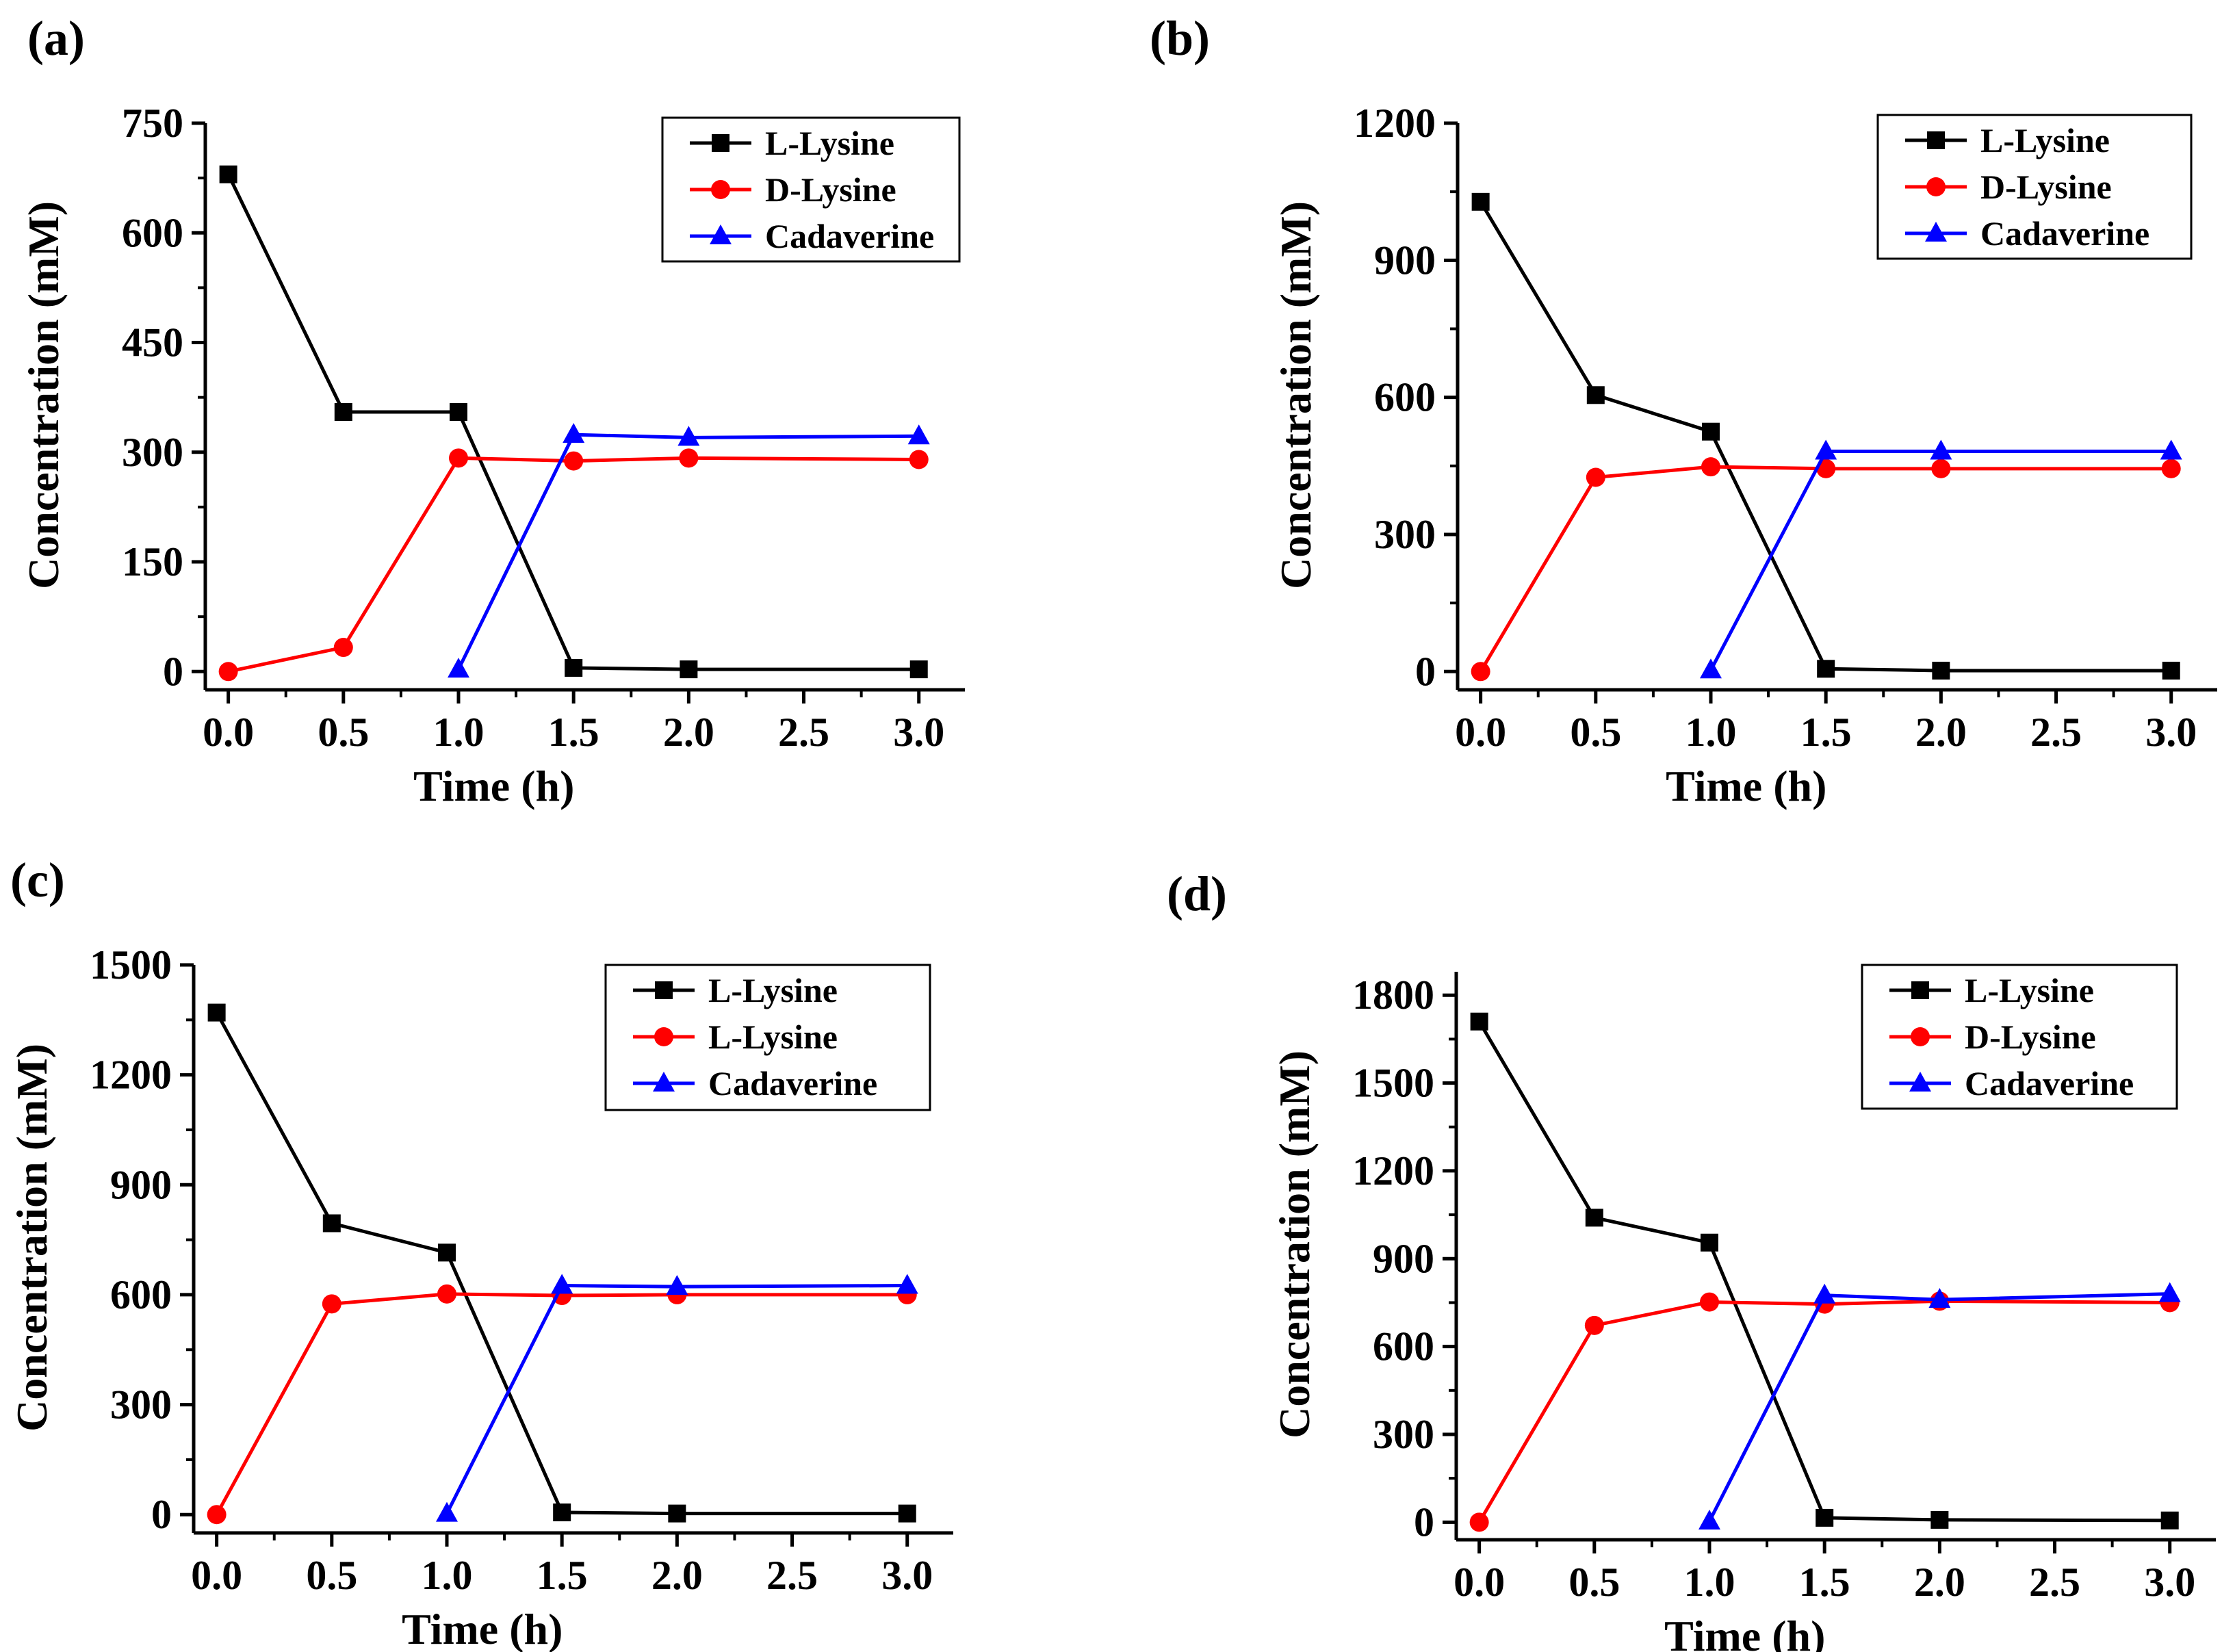 This screenshot has height=1652, width=2222. I want to click on x-tick-label: 3.0, so click(2169, 1582).